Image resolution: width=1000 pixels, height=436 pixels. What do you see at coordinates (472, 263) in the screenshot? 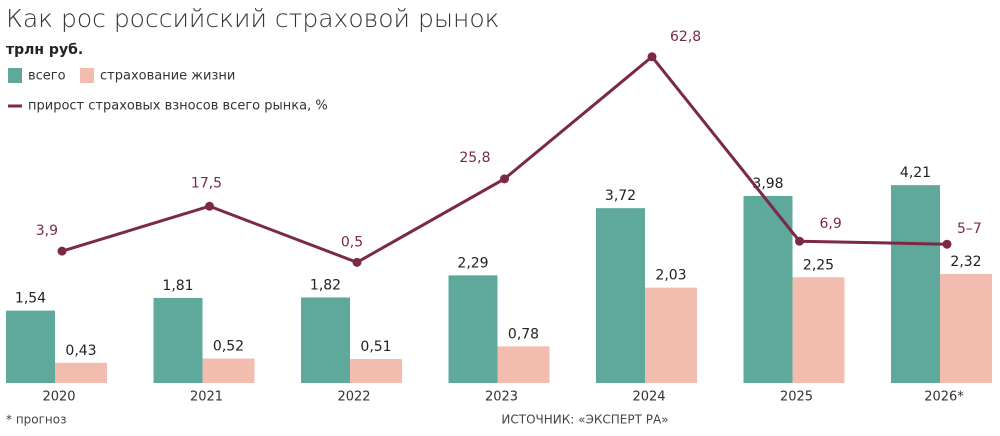
I see `data-label: 2,29` at bounding box center [472, 263].